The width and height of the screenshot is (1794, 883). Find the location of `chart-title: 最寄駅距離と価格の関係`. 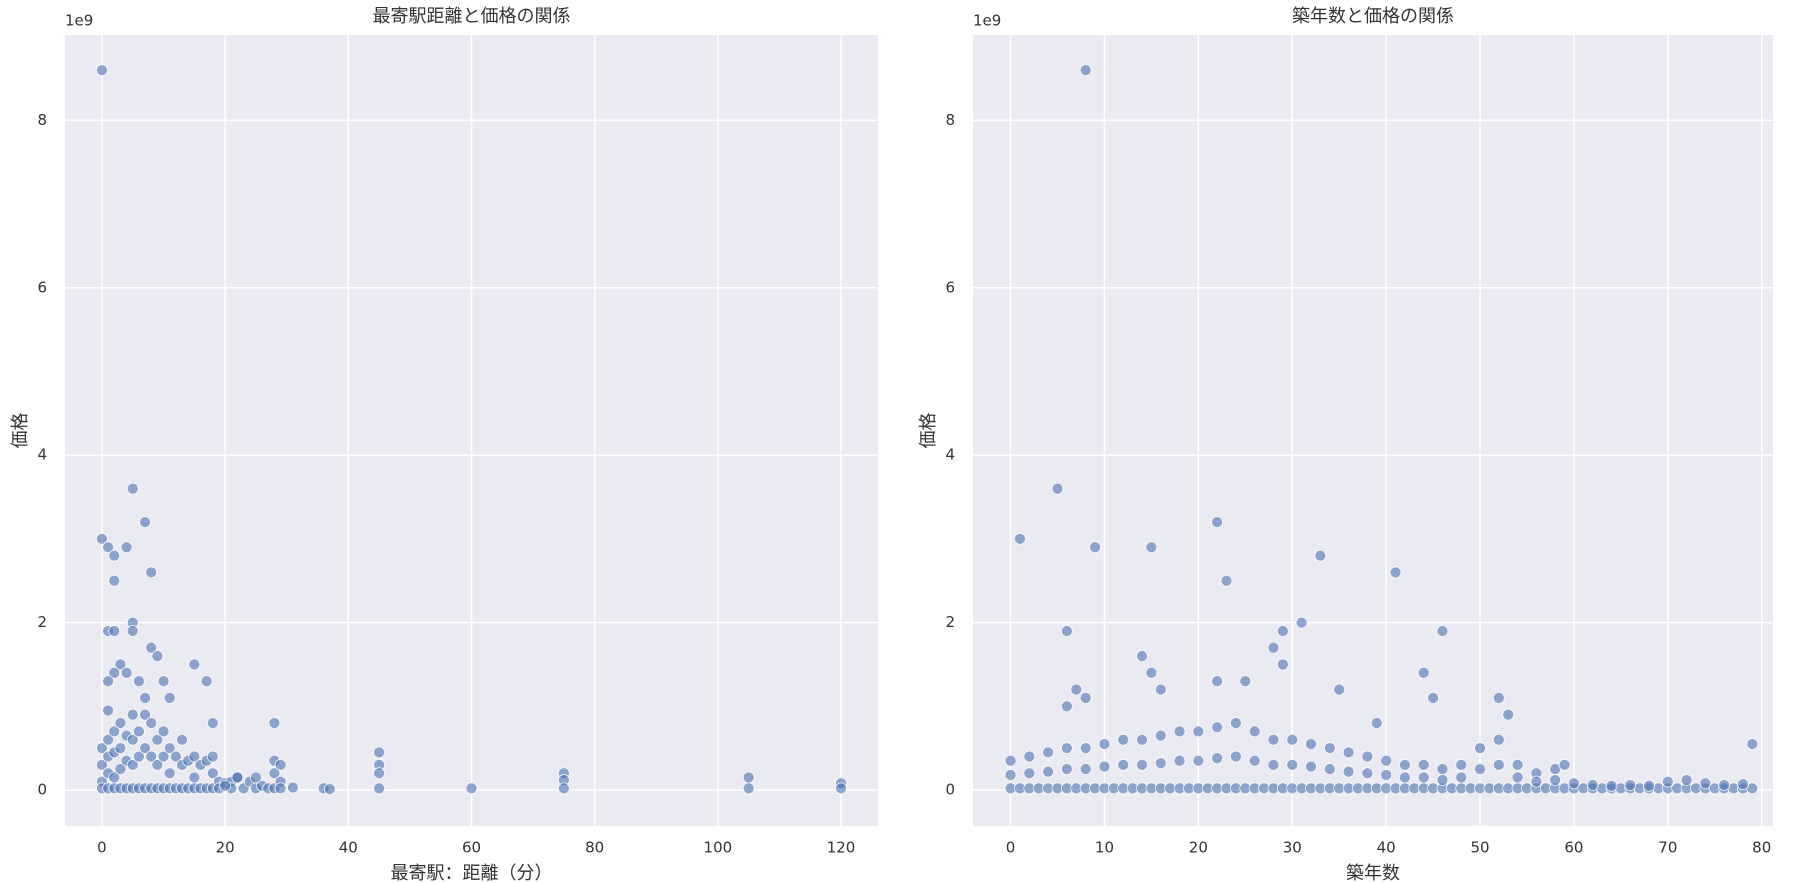

chart-title: 最寄駅距離と価格の関係 is located at coordinates (472, 16).